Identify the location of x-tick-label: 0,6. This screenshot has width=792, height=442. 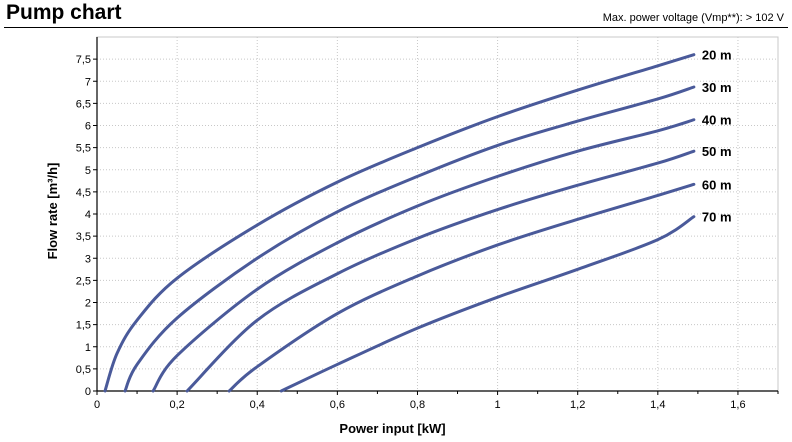
(337, 405).